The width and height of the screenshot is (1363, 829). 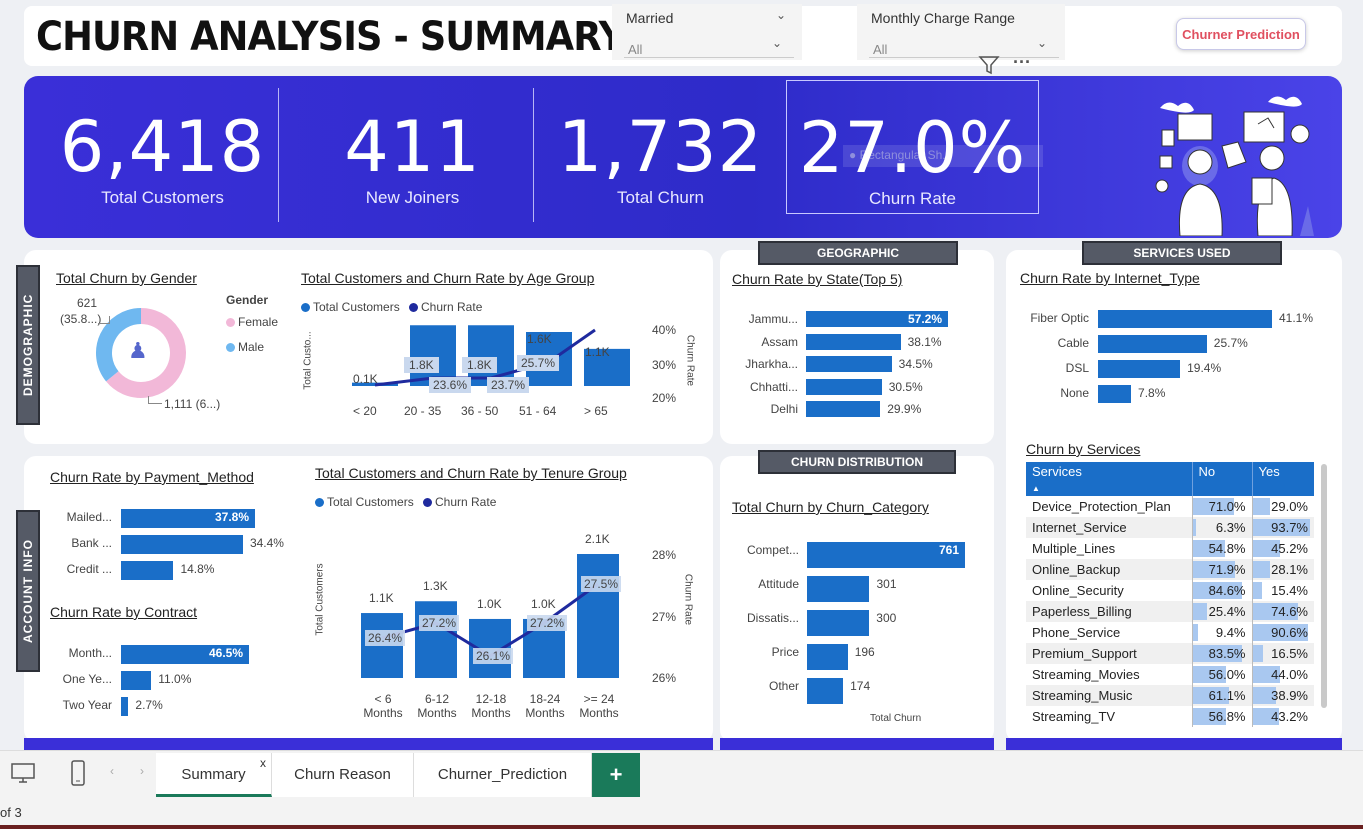 What do you see at coordinates (961, 32) in the screenshot?
I see `slicer-monthly-charge: Monthly Charge Range All ⌄` at bounding box center [961, 32].